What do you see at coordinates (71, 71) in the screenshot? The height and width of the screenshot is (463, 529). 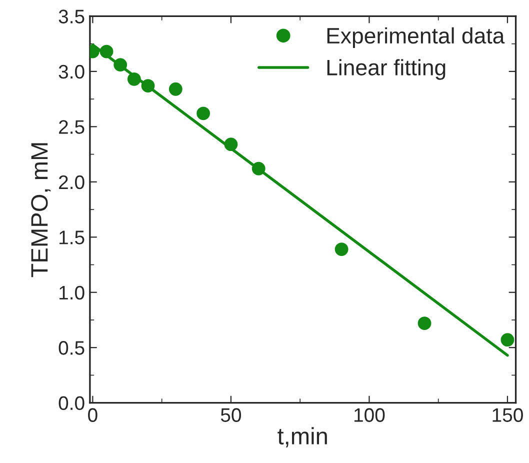 I see `y-tick-label: 3.0` at bounding box center [71, 71].